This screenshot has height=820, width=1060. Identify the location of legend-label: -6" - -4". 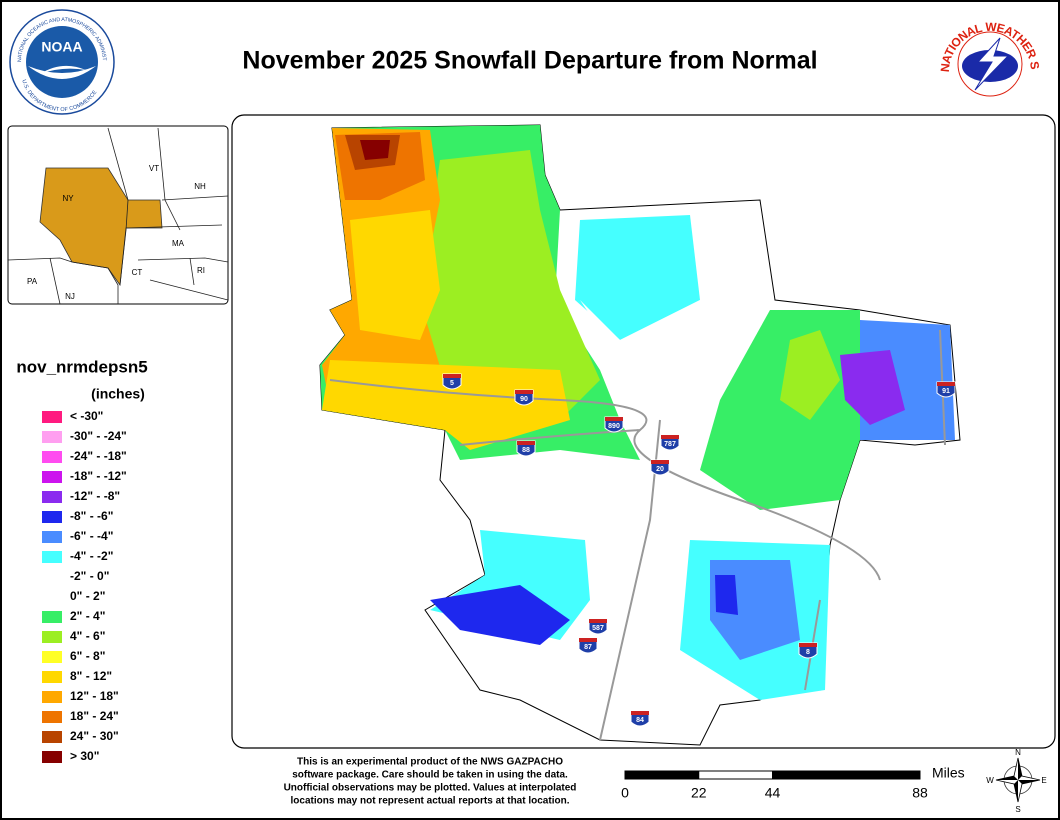
(91, 536).